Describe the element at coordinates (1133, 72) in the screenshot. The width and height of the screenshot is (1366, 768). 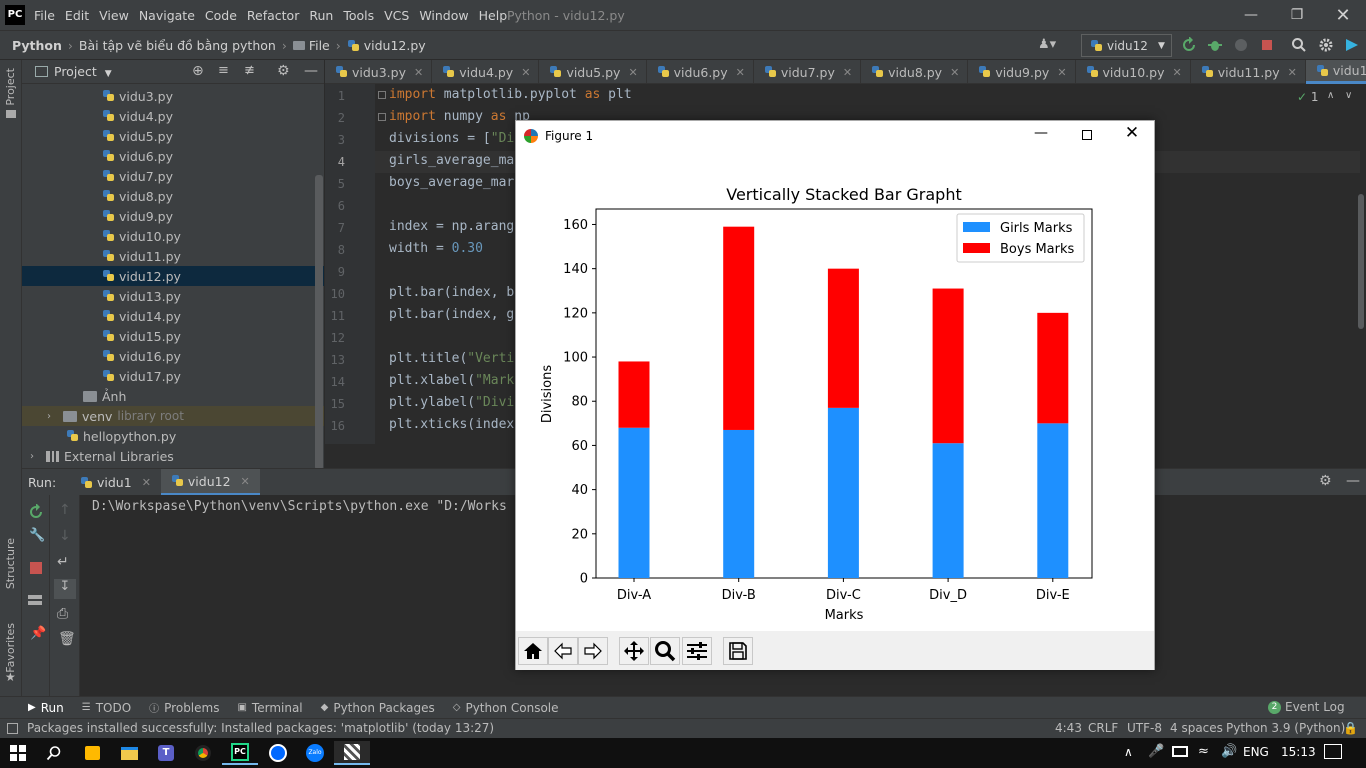
I see `editor-tab: vidu10.py ✕` at that location.